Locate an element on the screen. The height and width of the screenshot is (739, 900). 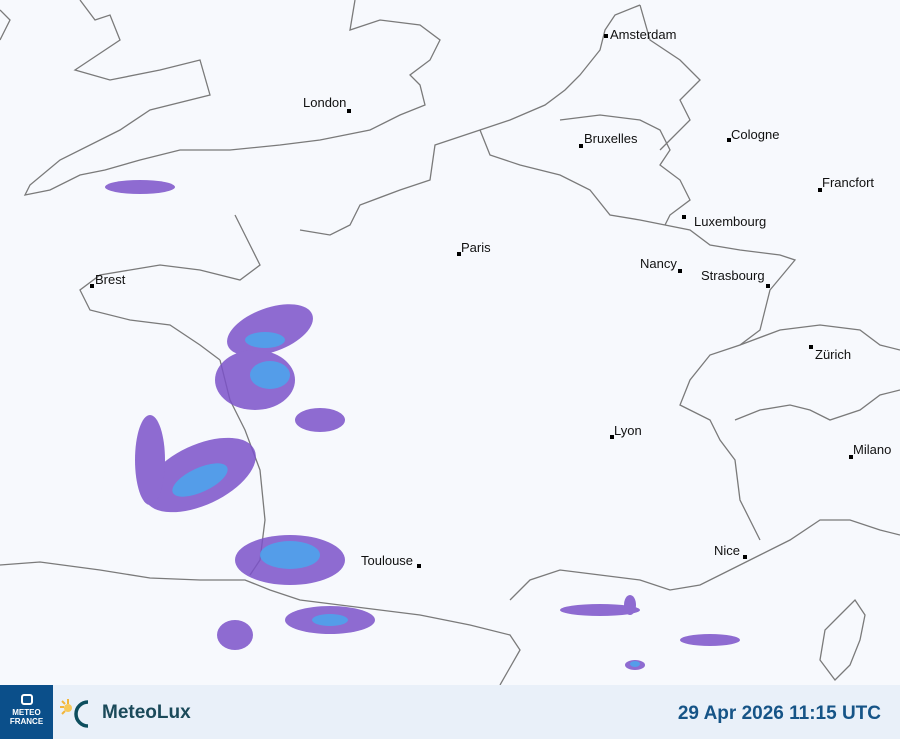
city-strasbourg: Strasbourg is located at coordinates (735, 278).